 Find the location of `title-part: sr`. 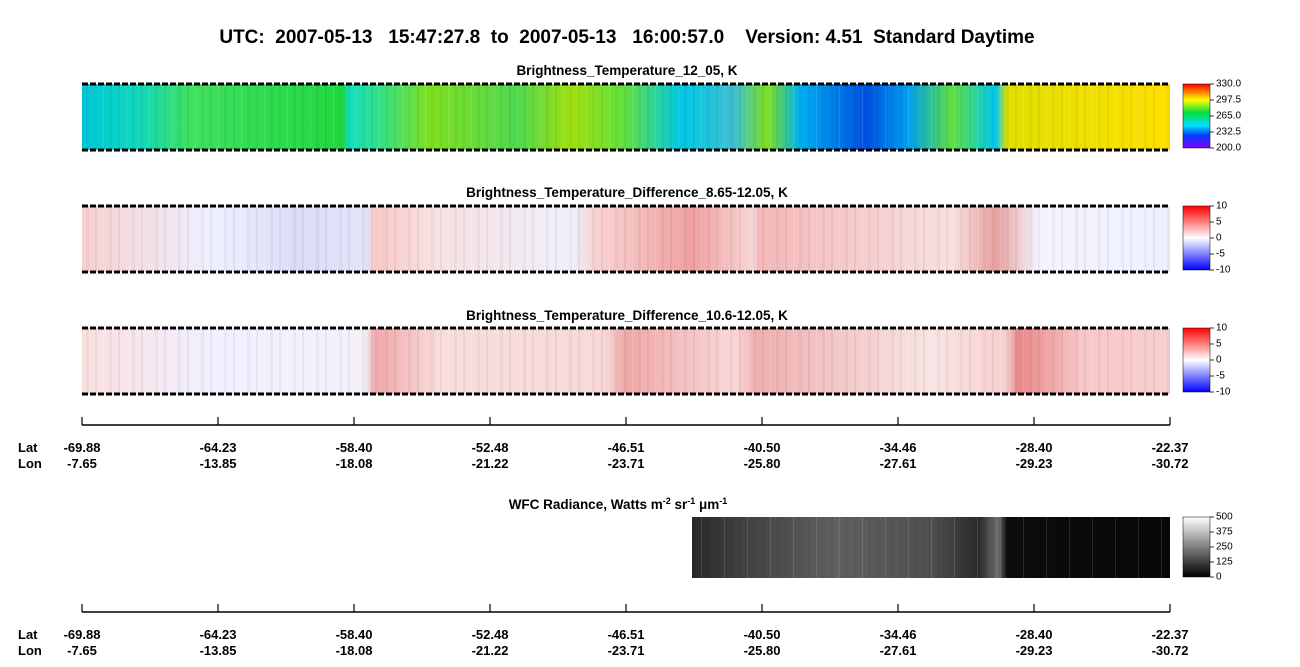

title-part: sr is located at coordinates (679, 504).